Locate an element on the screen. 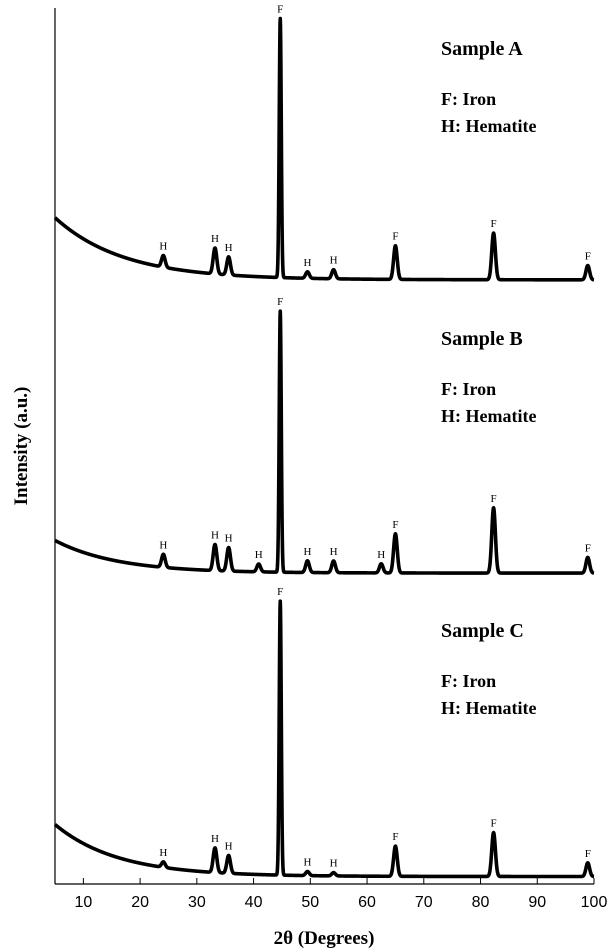 This screenshot has width=616, height=951. x-tick-label: 60 is located at coordinates (367, 902).